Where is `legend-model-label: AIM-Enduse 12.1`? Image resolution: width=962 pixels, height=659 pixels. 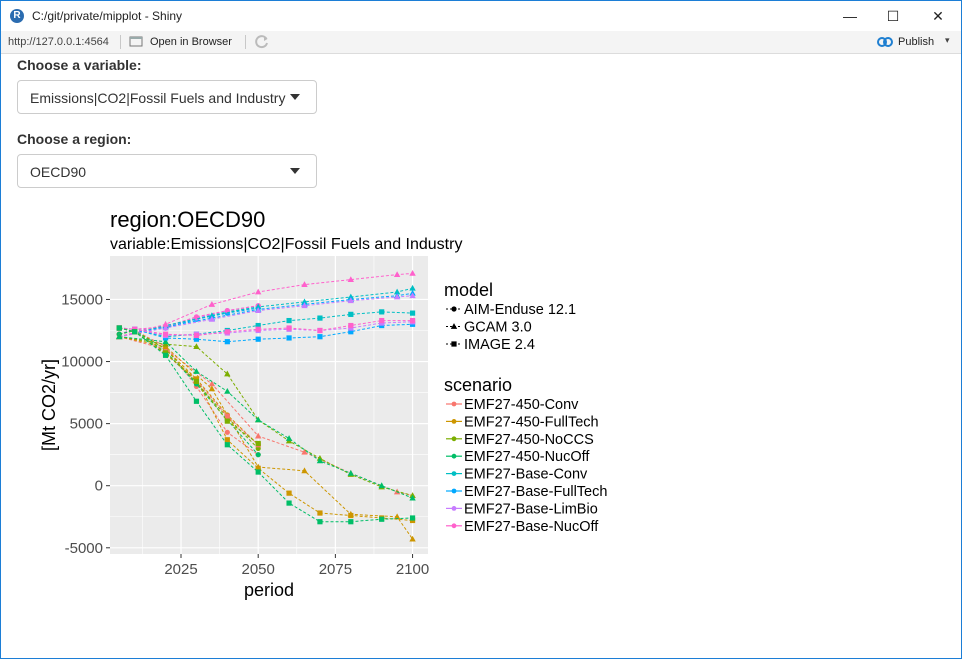 legend-model-label: AIM-Enduse 12.1 is located at coordinates (520, 310).